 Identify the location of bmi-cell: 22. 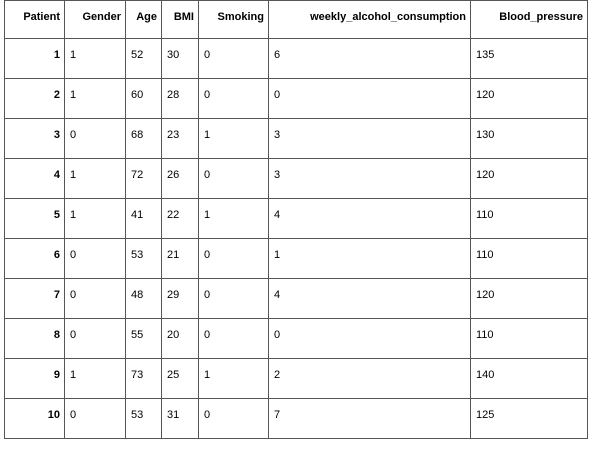
(180, 218).